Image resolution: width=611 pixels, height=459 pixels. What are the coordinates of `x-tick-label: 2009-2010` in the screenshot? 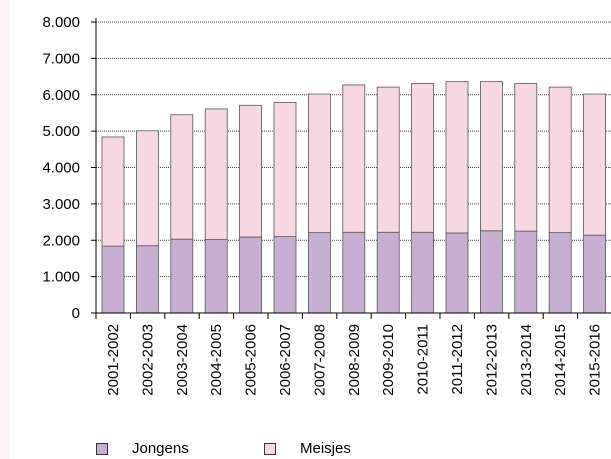 It's located at (388, 360).